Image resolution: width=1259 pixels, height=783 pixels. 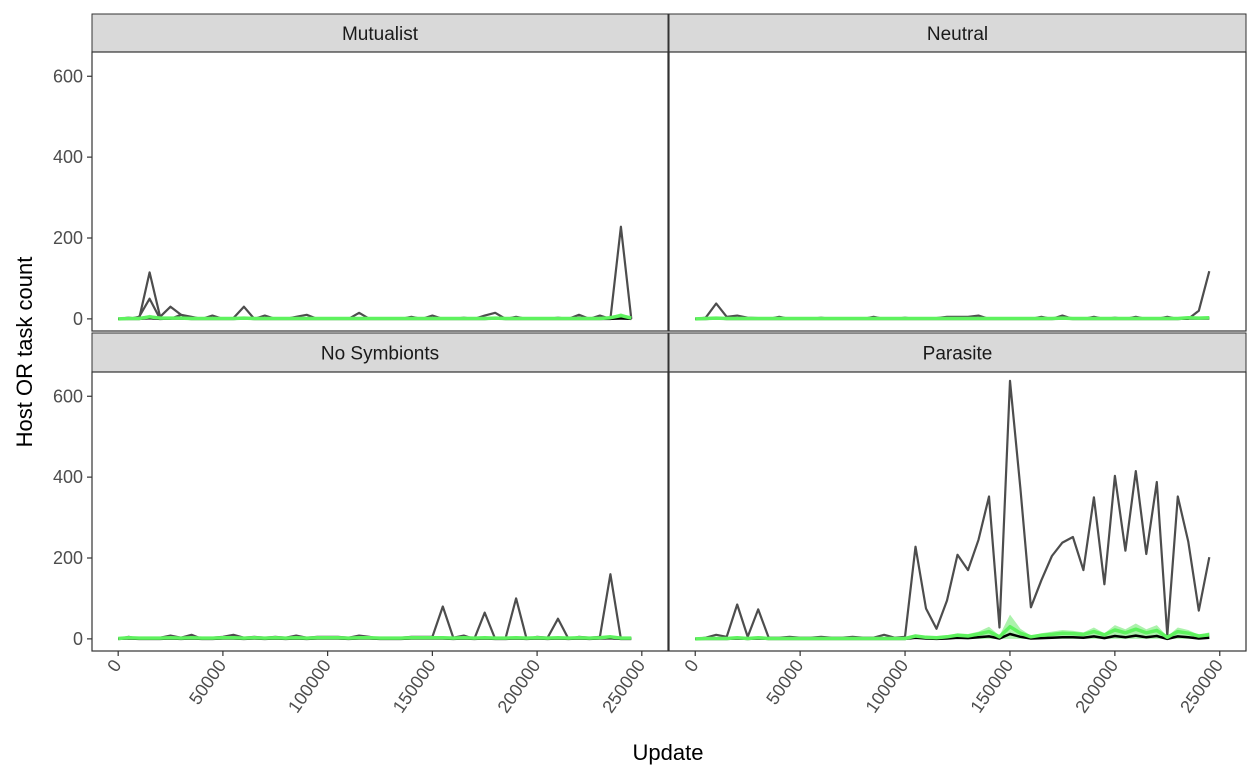 What do you see at coordinates (380, 34) in the screenshot?
I see `facet-title: Mutualist` at bounding box center [380, 34].